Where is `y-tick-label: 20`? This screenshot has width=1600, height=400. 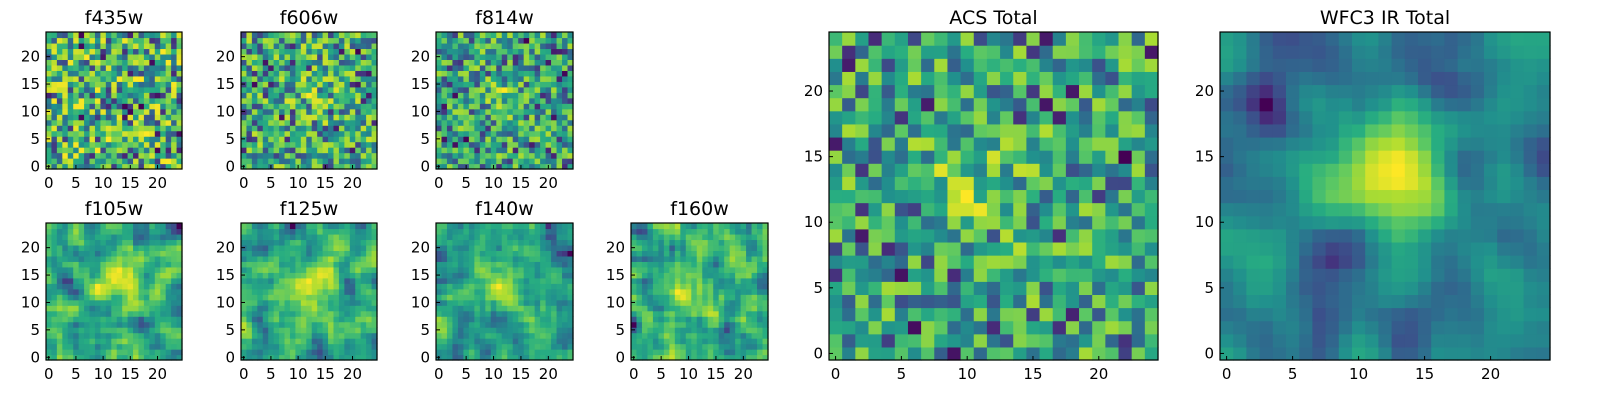 y-tick-label: 20 is located at coordinates (225, 57).